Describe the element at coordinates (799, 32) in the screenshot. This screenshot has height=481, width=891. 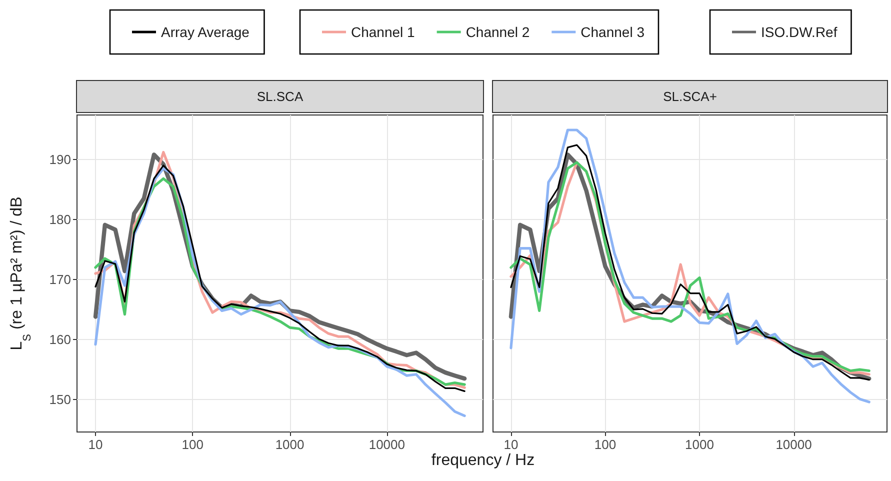
I see `legend-label: ISO.DW.Ref` at that location.